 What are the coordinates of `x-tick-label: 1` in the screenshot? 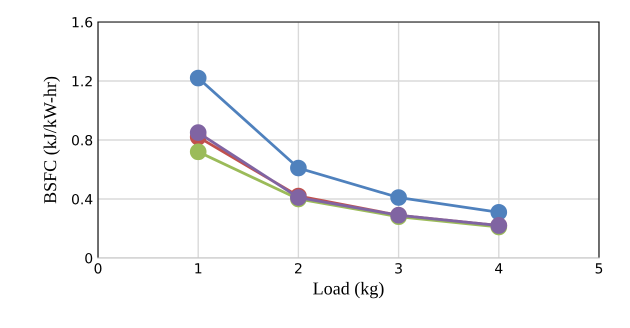 It's located at (198, 268).